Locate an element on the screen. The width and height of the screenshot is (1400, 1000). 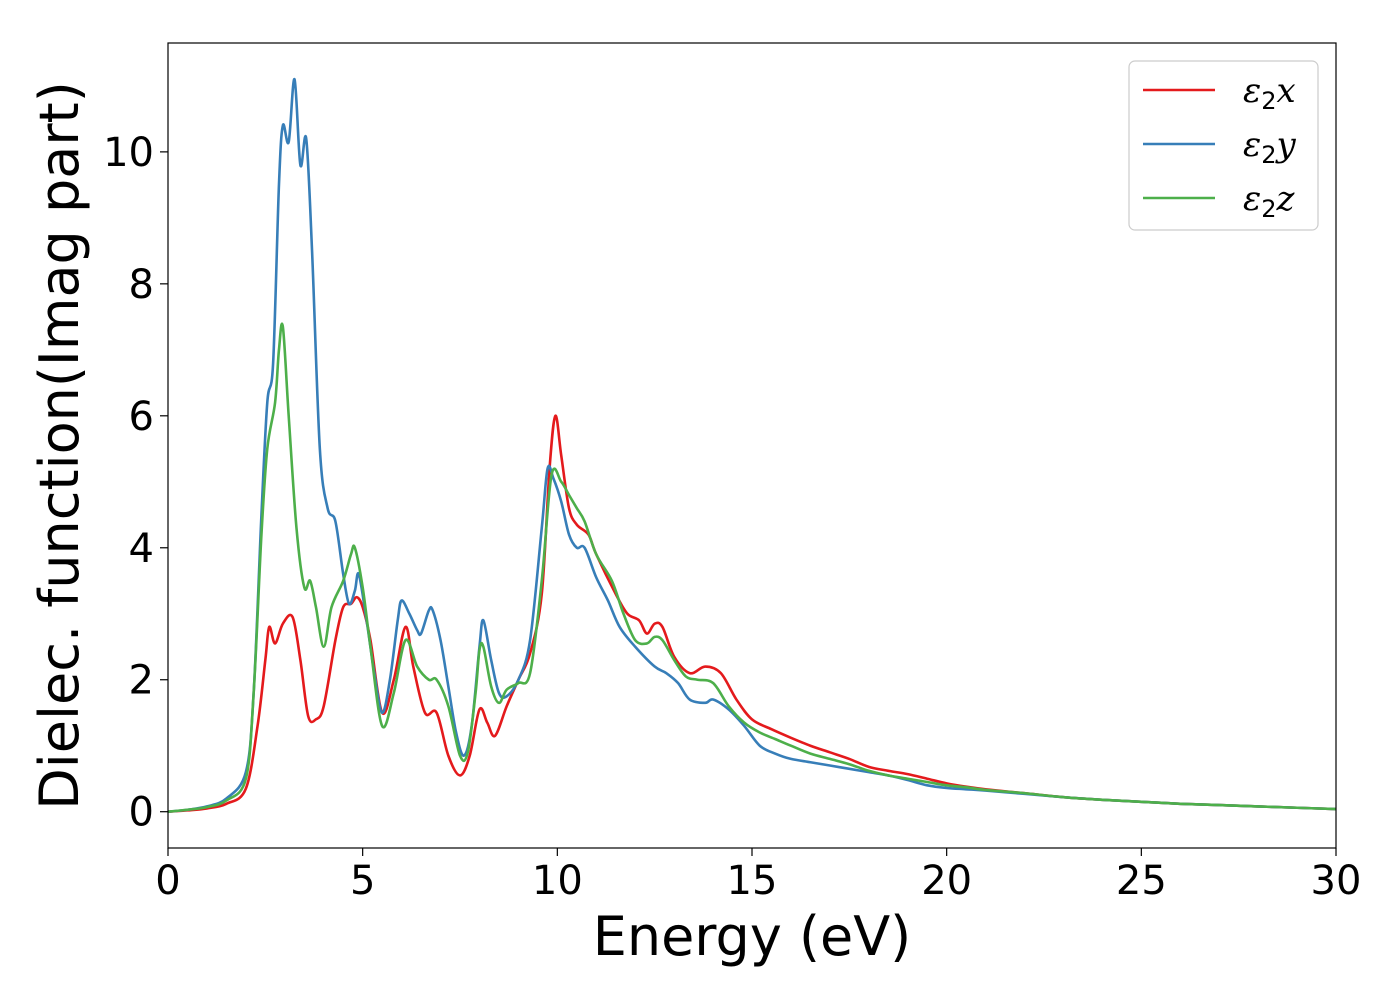
legend: ε2x ε2y ε2z is located at coordinates (1223, 145).